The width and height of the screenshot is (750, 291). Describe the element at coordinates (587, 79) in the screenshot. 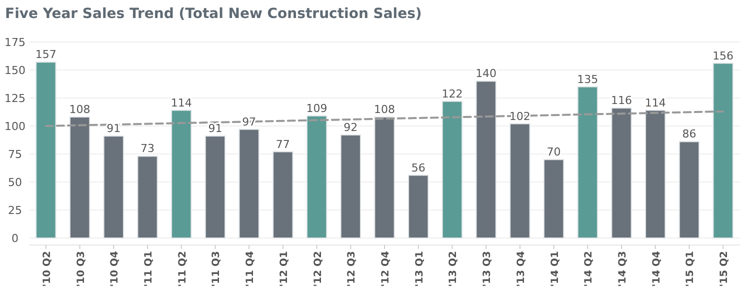

I see `data-label: 135` at that location.